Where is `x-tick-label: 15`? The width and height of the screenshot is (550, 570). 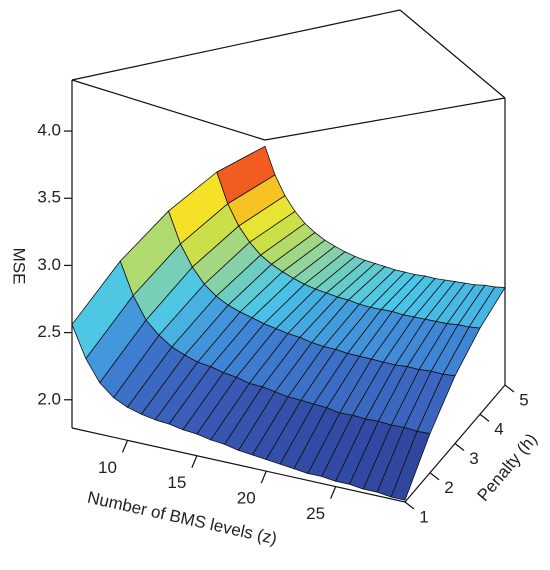
x-tick-label: 15 is located at coordinates (176, 482).